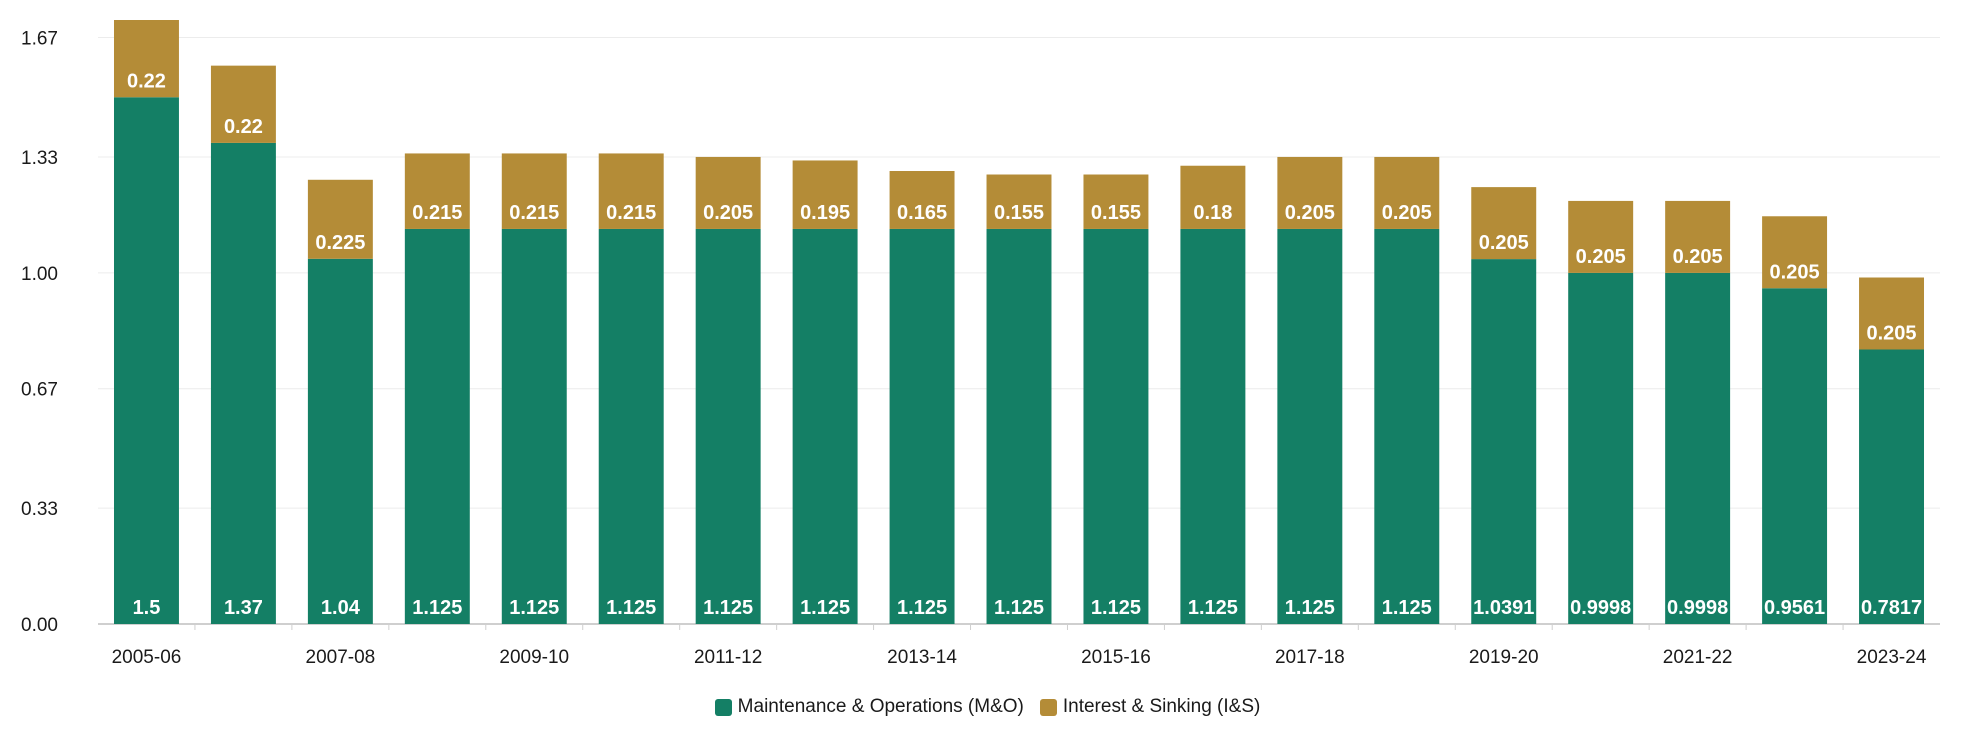 Image resolution: width=1975 pixels, height=750 pixels. What do you see at coordinates (723, 707) in the screenshot?
I see `legend-swatch-mo` at bounding box center [723, 707].